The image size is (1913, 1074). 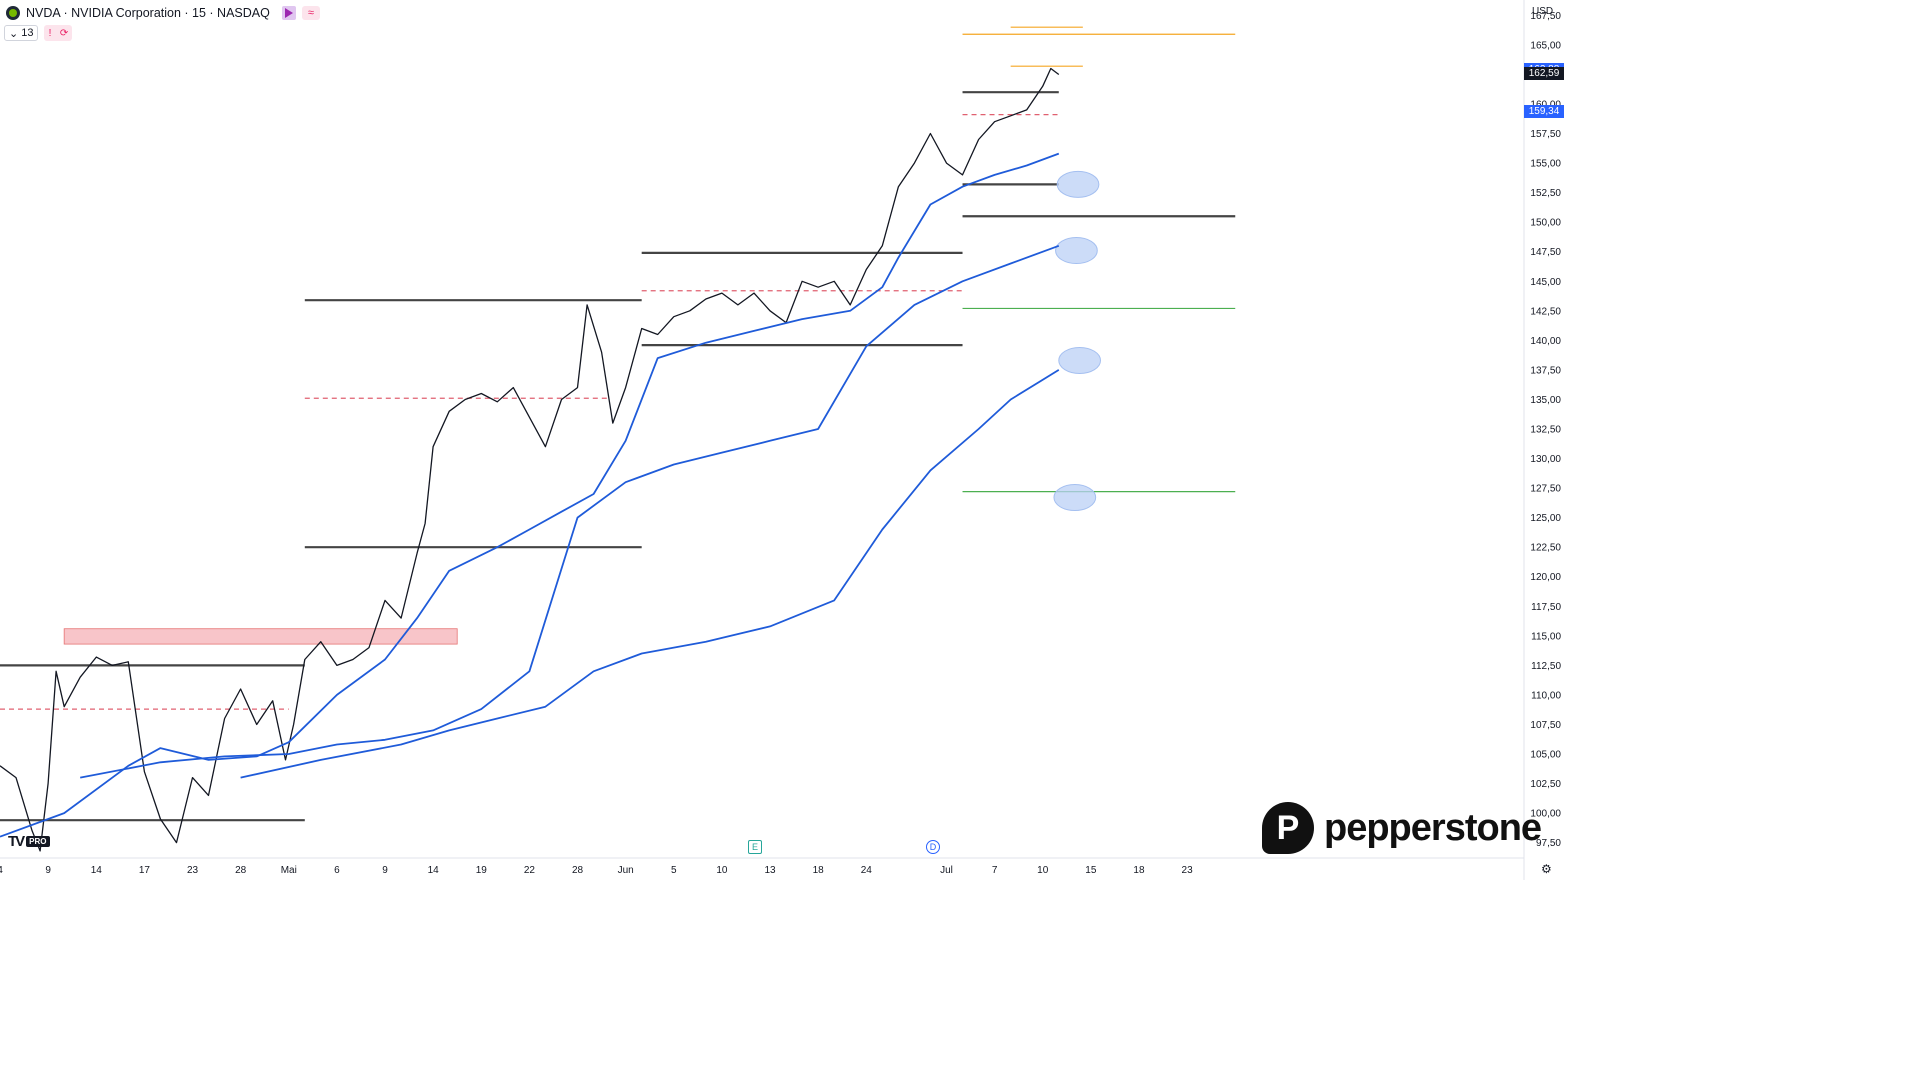 I want to click on price-badge-2: 159,34, so click(x=1544, y=112).